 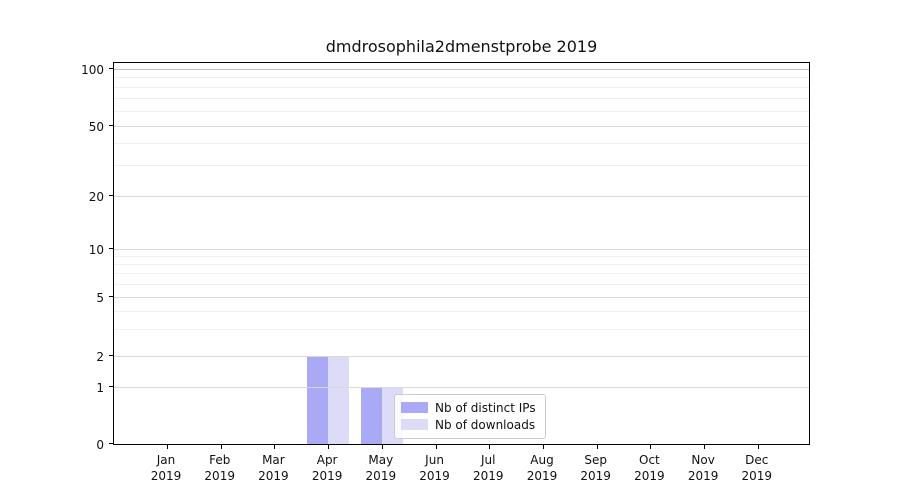 What do you see at coordinates (488, 460) in the screenshot?
I see `x-tick-month: Jul` at bounding box center [488, 460].